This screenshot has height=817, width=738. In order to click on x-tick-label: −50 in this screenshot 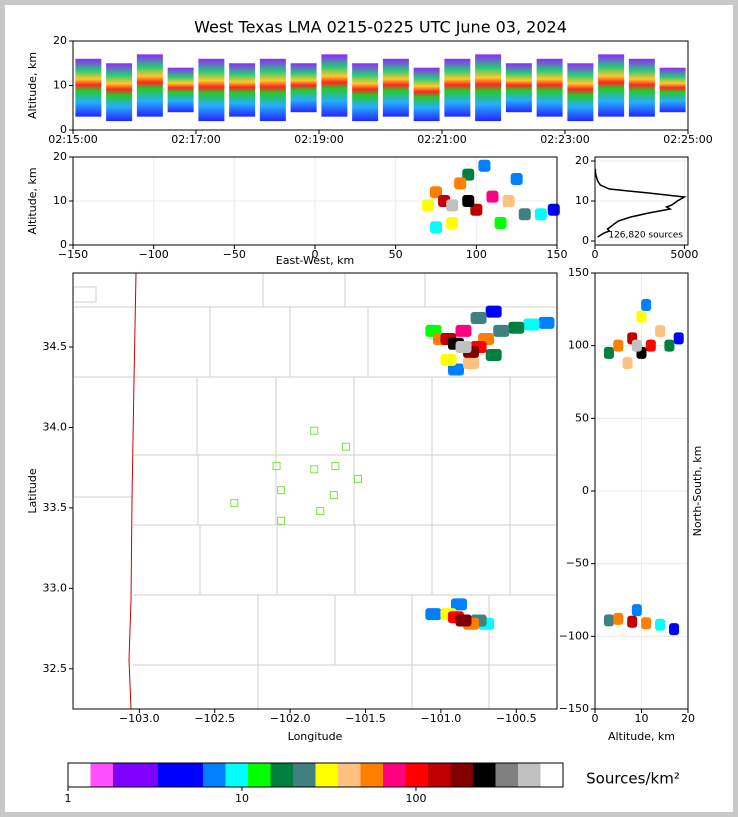, I will do `click(234, 254)`.